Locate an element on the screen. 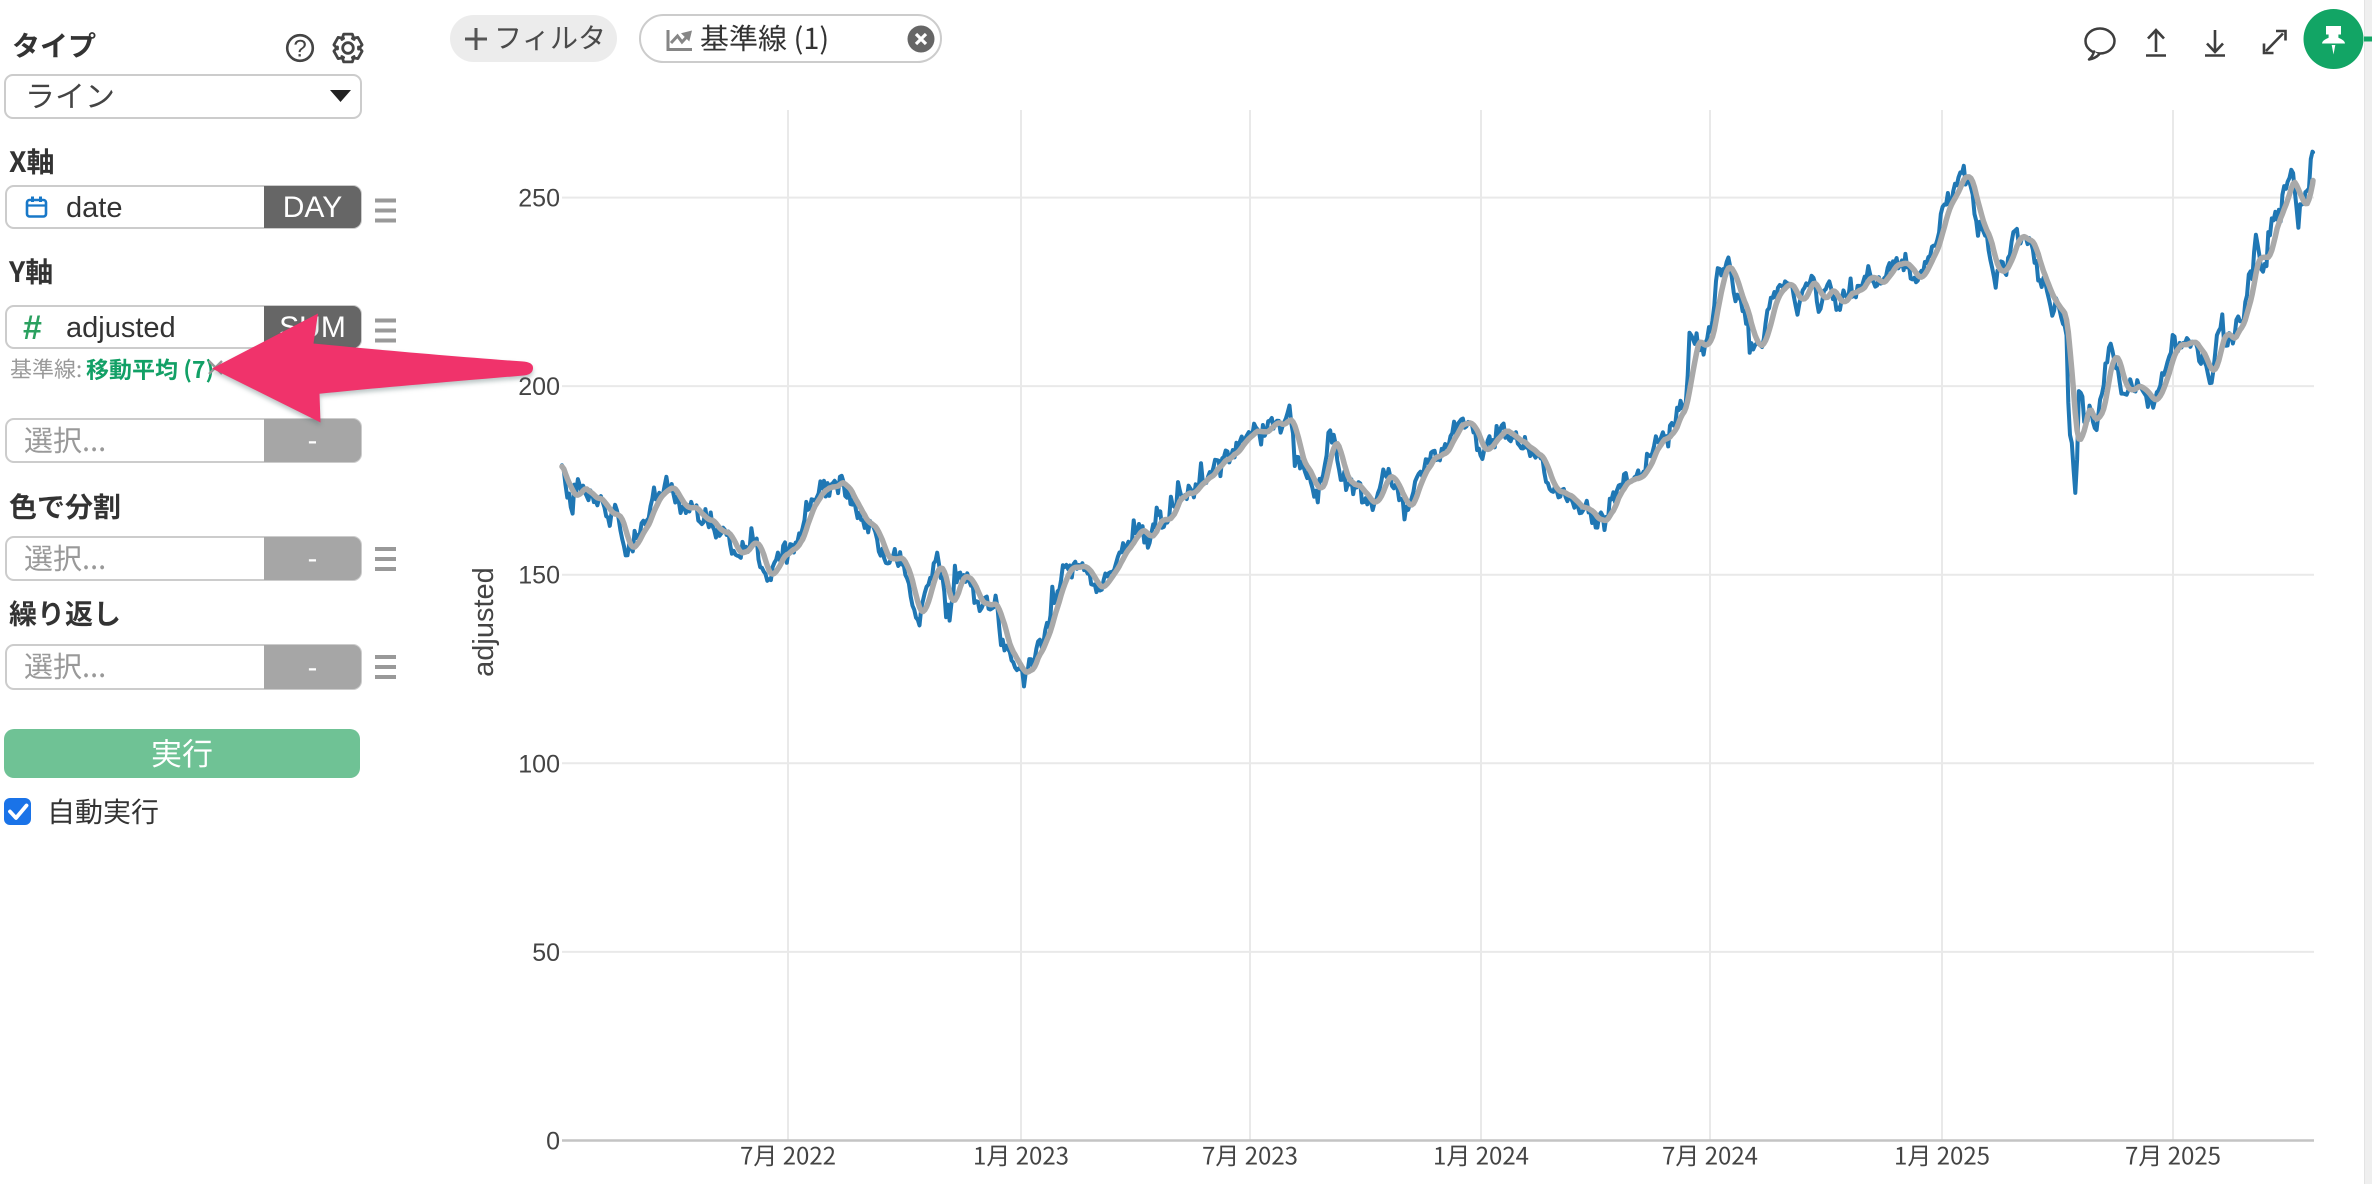 The height and width of the screenshot is (1184, 2372). svg-text: 100 is located at coordinates (539, 764).